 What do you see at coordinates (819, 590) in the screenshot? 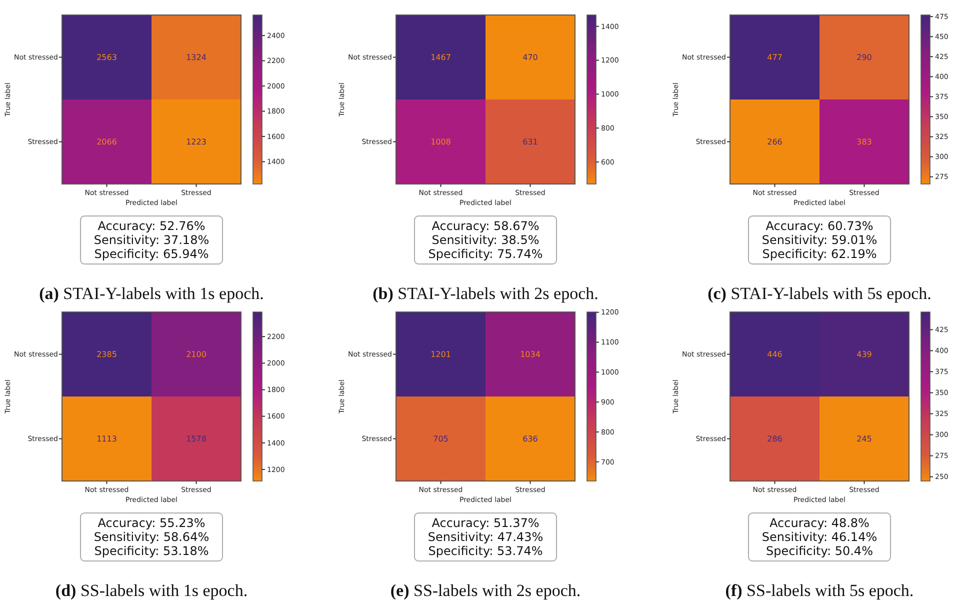
I see `text: (f) SS-labels with 5s epoch.` at bounding box center [819, 590].